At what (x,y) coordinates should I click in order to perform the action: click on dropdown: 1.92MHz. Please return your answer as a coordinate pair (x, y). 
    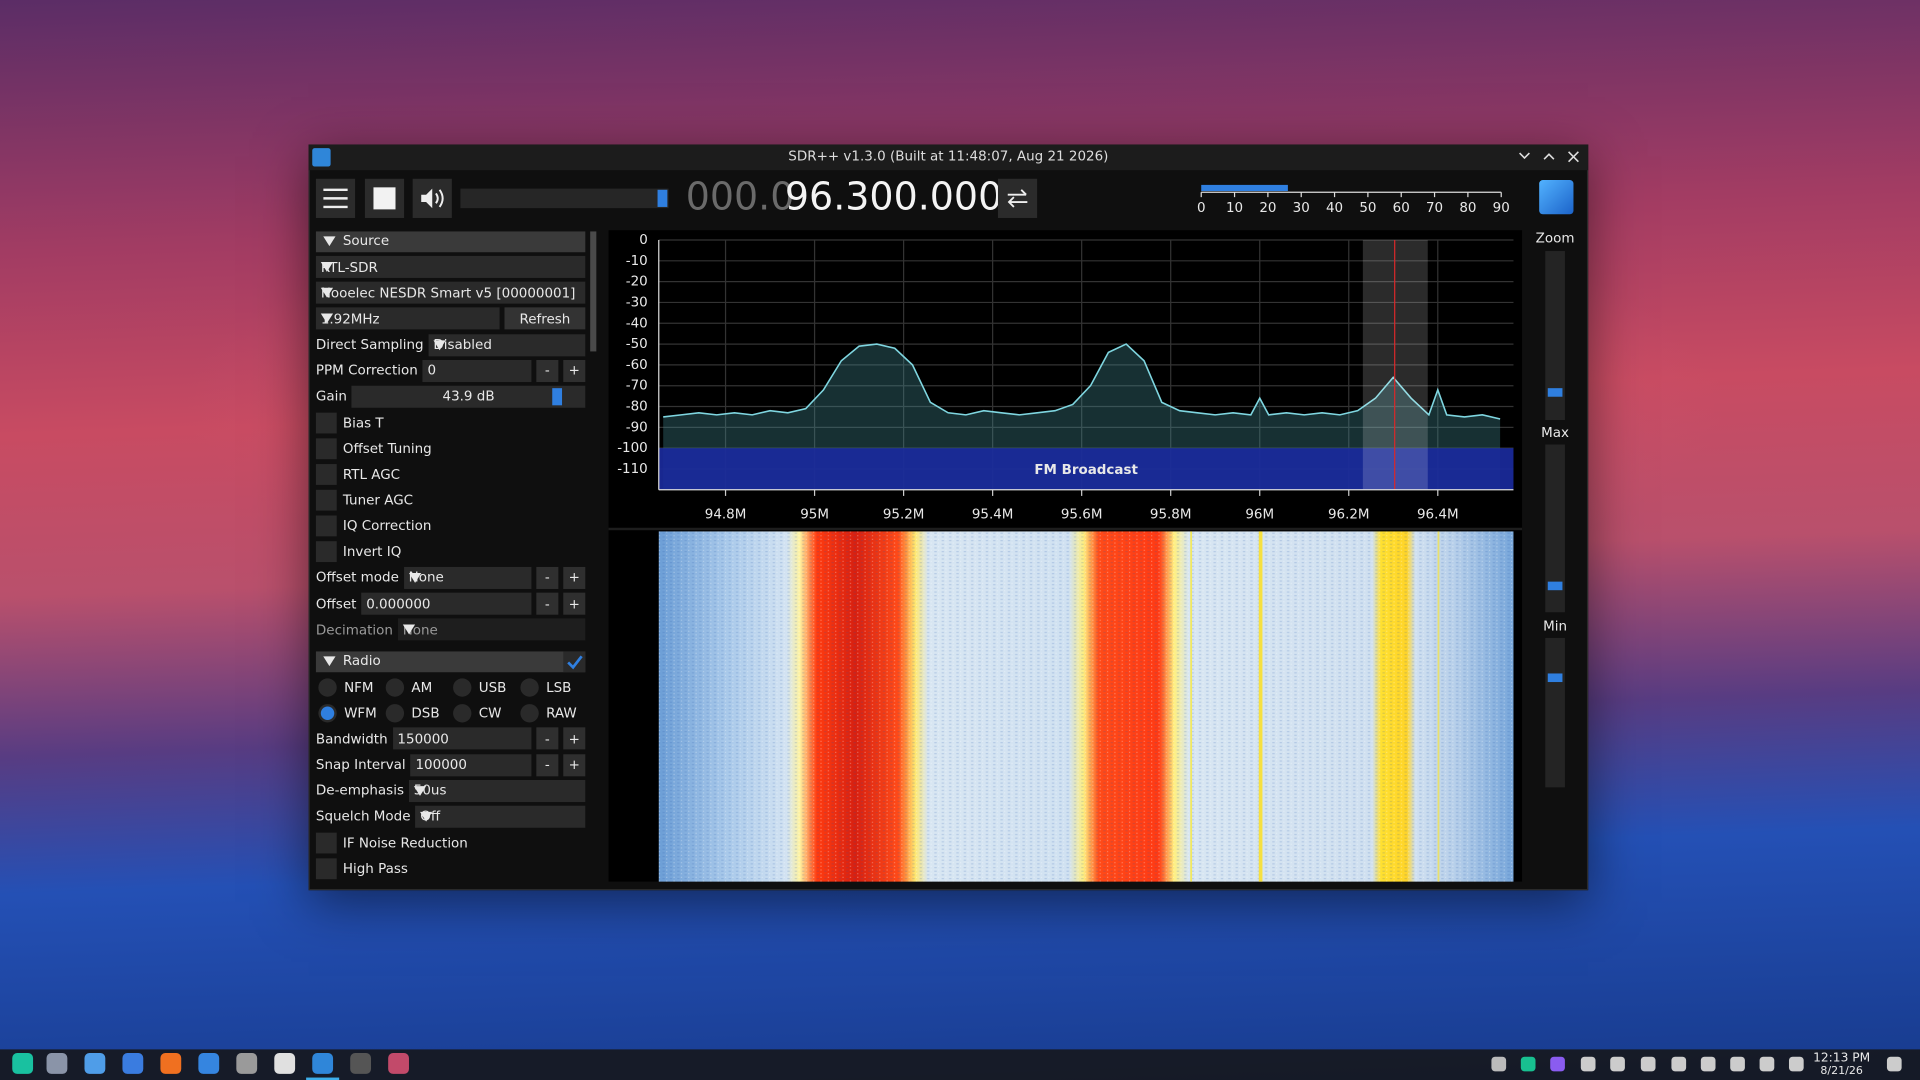
    Looking at the image, I should click on (407, 318).